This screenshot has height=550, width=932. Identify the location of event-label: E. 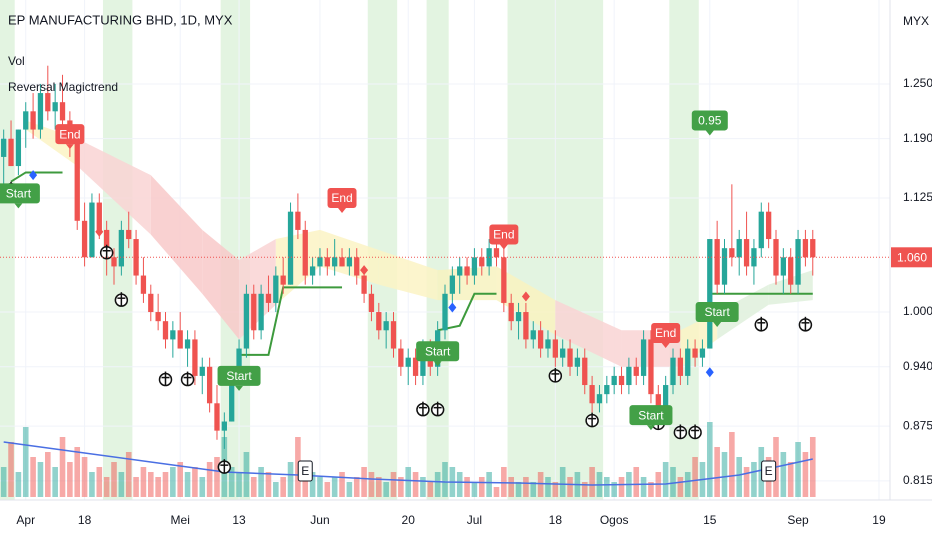
(305, 471).